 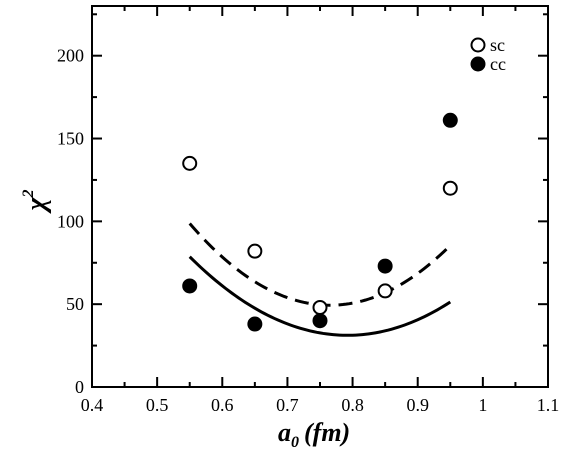 I want to click on y-axis-symbol: χ, so click(x=36, y=206).